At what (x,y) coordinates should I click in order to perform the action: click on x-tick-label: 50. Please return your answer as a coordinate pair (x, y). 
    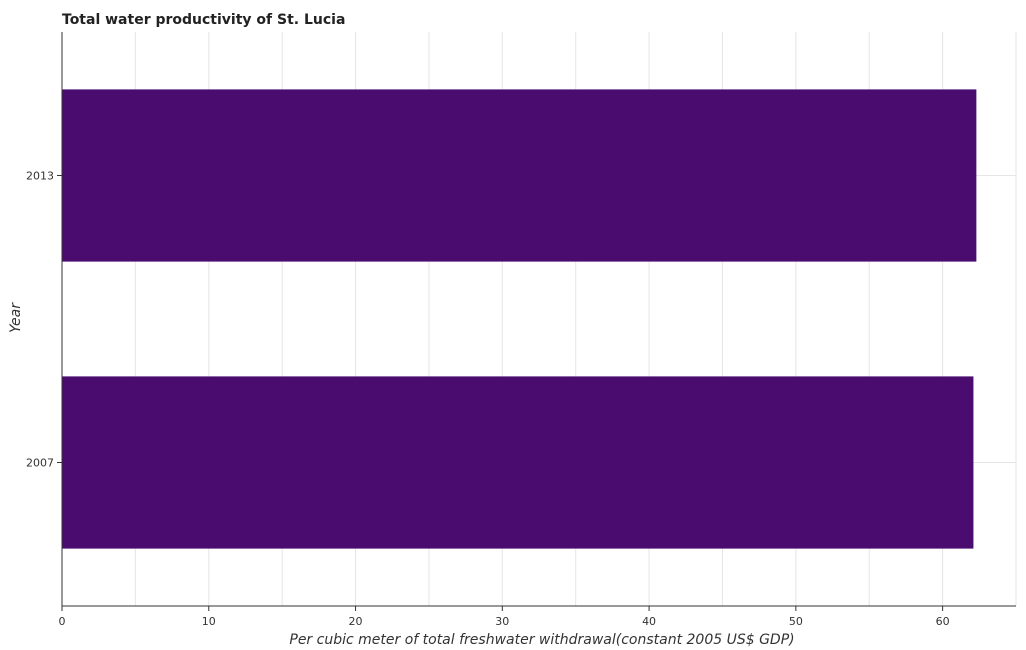
    Looking at the image, I should click on (796, 621).